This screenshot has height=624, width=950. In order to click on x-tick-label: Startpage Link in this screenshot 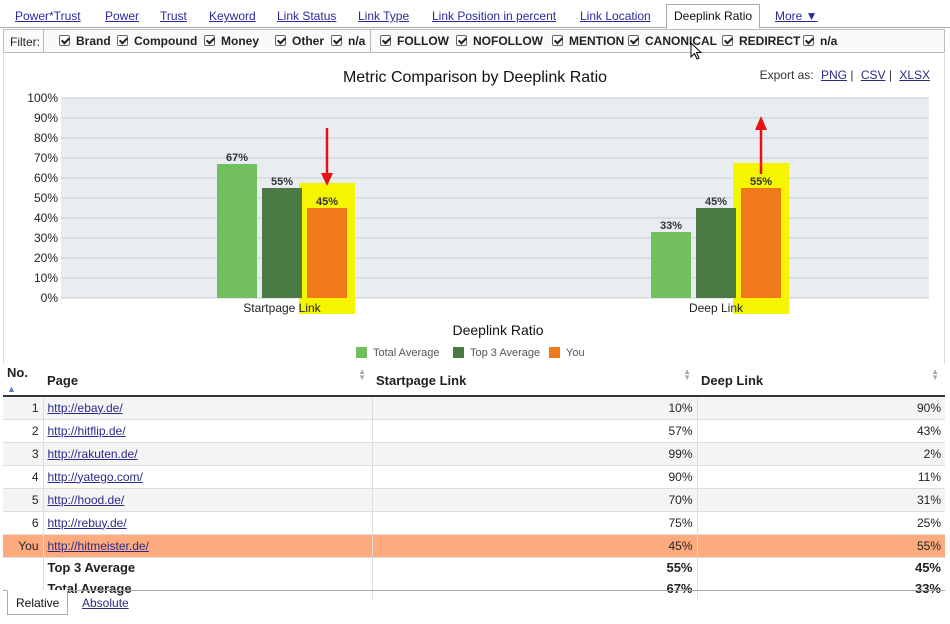, I will do `click(282, 308)`.